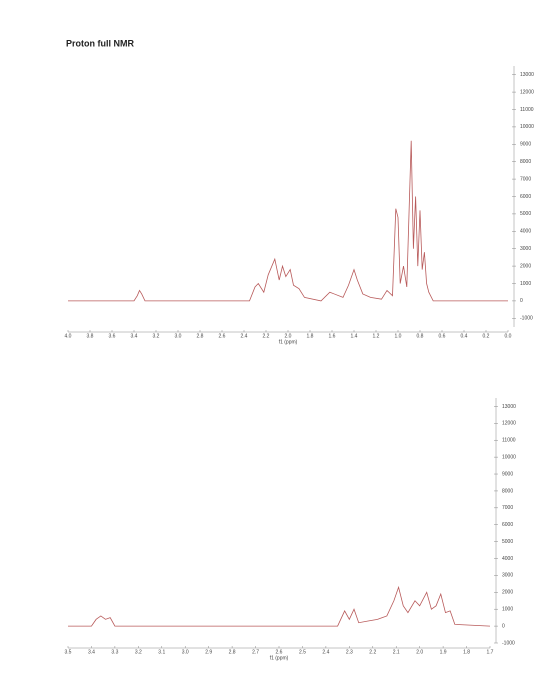  Describe the element at coordinates (396, 652) in the screenshot. I see `x-tick-label: 2.1` at that location.